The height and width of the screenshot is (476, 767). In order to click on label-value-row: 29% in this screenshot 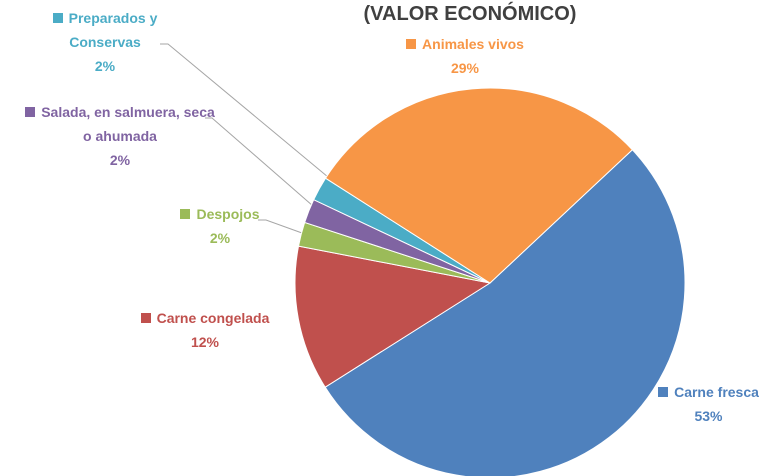, I will do `click(465, 68)`.